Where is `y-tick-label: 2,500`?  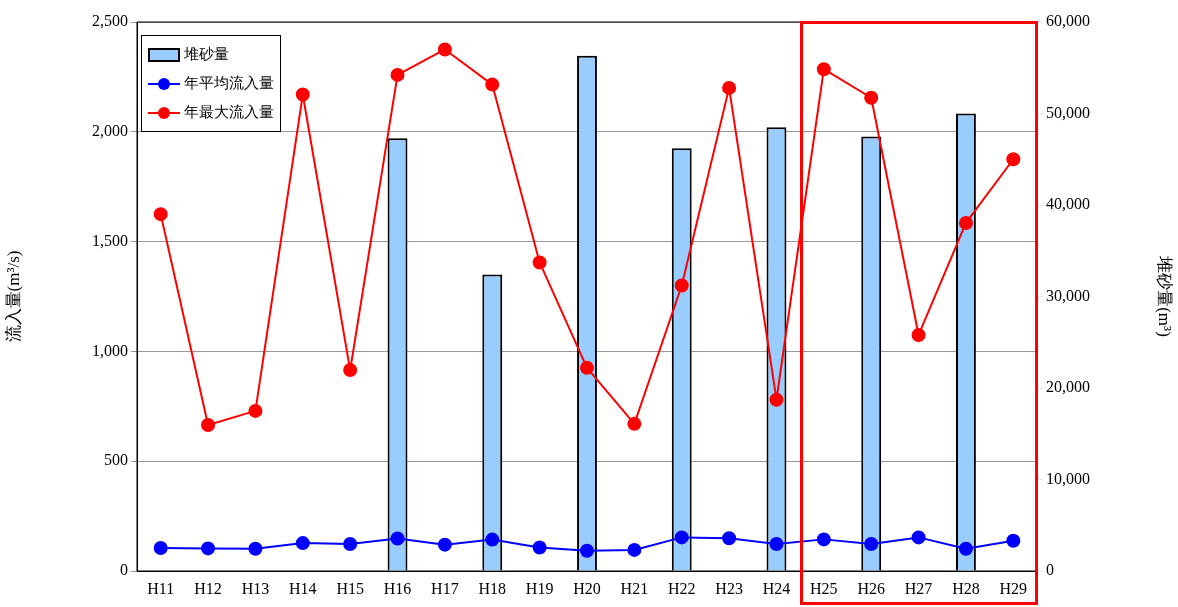 y-tick-label: 2,500 is located at coordinates (110, 21).